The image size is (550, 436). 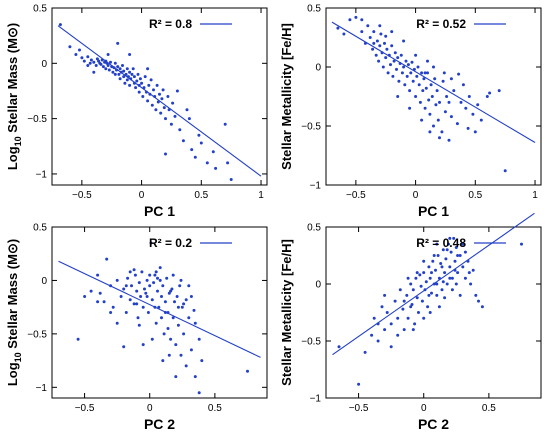 What do you see at coordinates (170, 24) in the screenshot?
I see `legend-label: R² = 0.8` at bounding box center [170, 24].